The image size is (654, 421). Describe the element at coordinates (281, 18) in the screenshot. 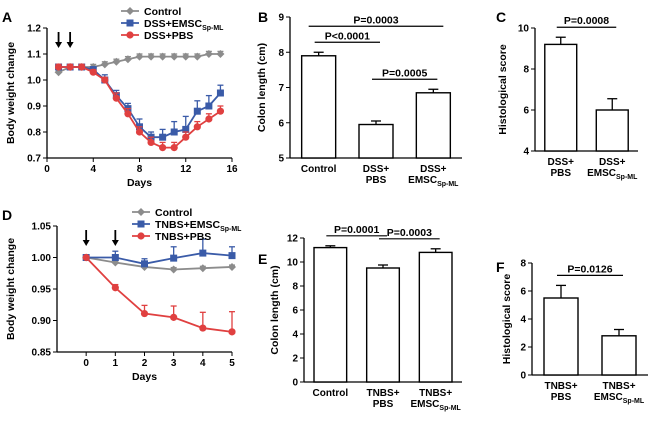

I see `y-tick-label: 9` at that location.